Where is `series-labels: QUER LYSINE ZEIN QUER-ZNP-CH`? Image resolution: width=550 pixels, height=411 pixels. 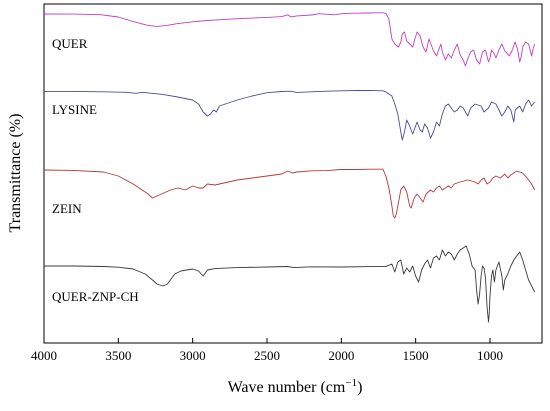 series-labels: QUER LYSINE ZEIN QUER-ZNP-CH is located at coordinates (95, 170).